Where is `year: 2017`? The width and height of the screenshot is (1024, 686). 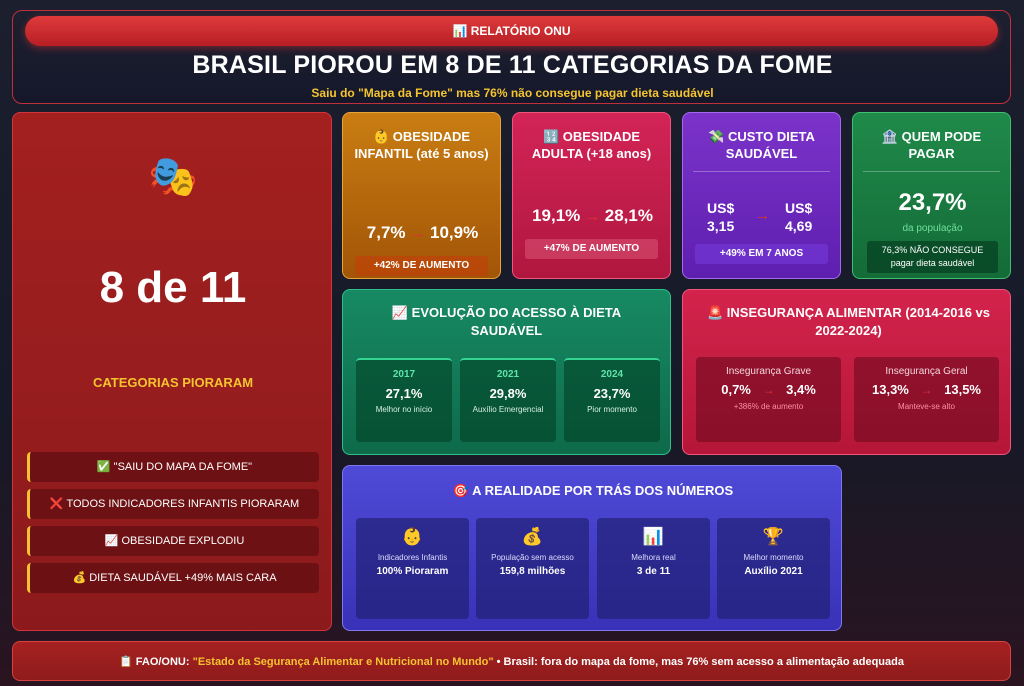
year: 2017 is located at coordinates (404, 374).